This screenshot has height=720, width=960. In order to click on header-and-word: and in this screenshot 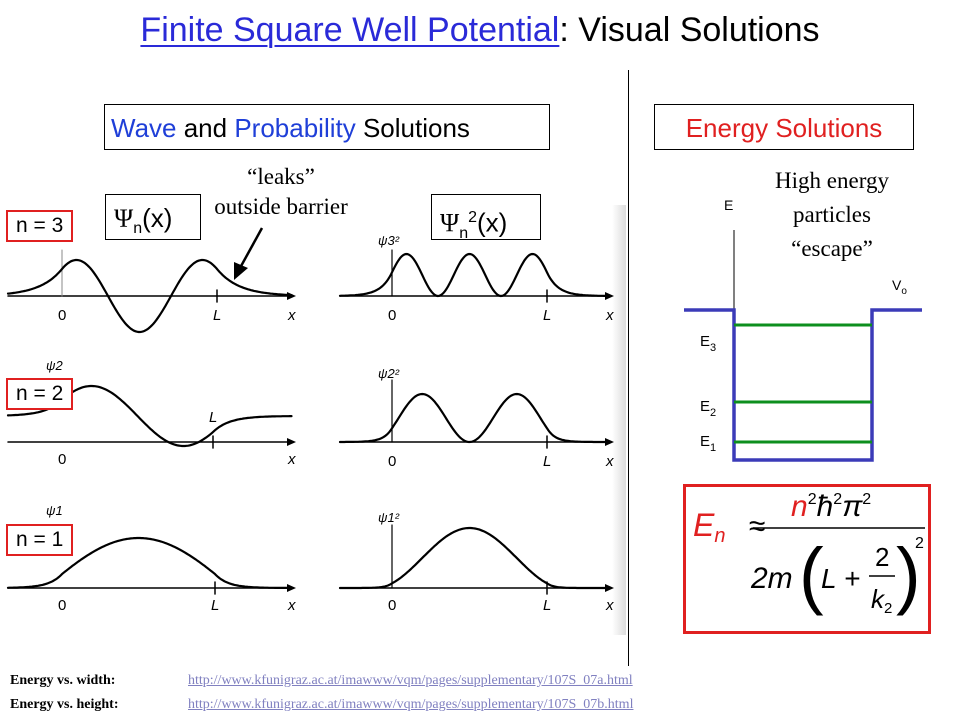, I will do `click(205, 128)`.